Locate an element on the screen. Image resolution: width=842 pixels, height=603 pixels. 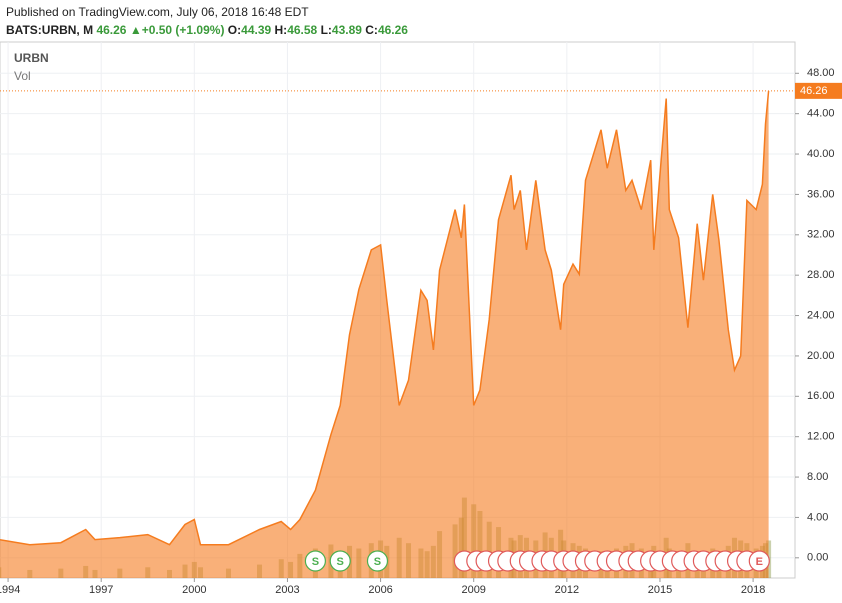
y-tick-label: 8.00 is located at coordinates (817, 477).